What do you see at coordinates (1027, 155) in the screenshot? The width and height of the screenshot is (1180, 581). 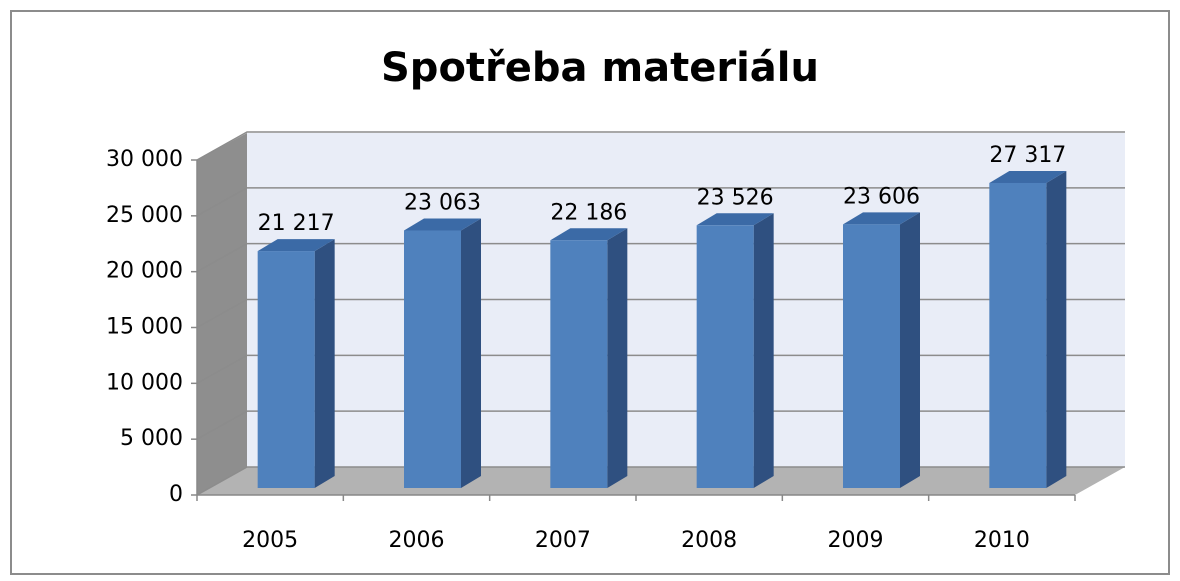 I see `data-label: 27 317` at bounding box center [1027, 155].